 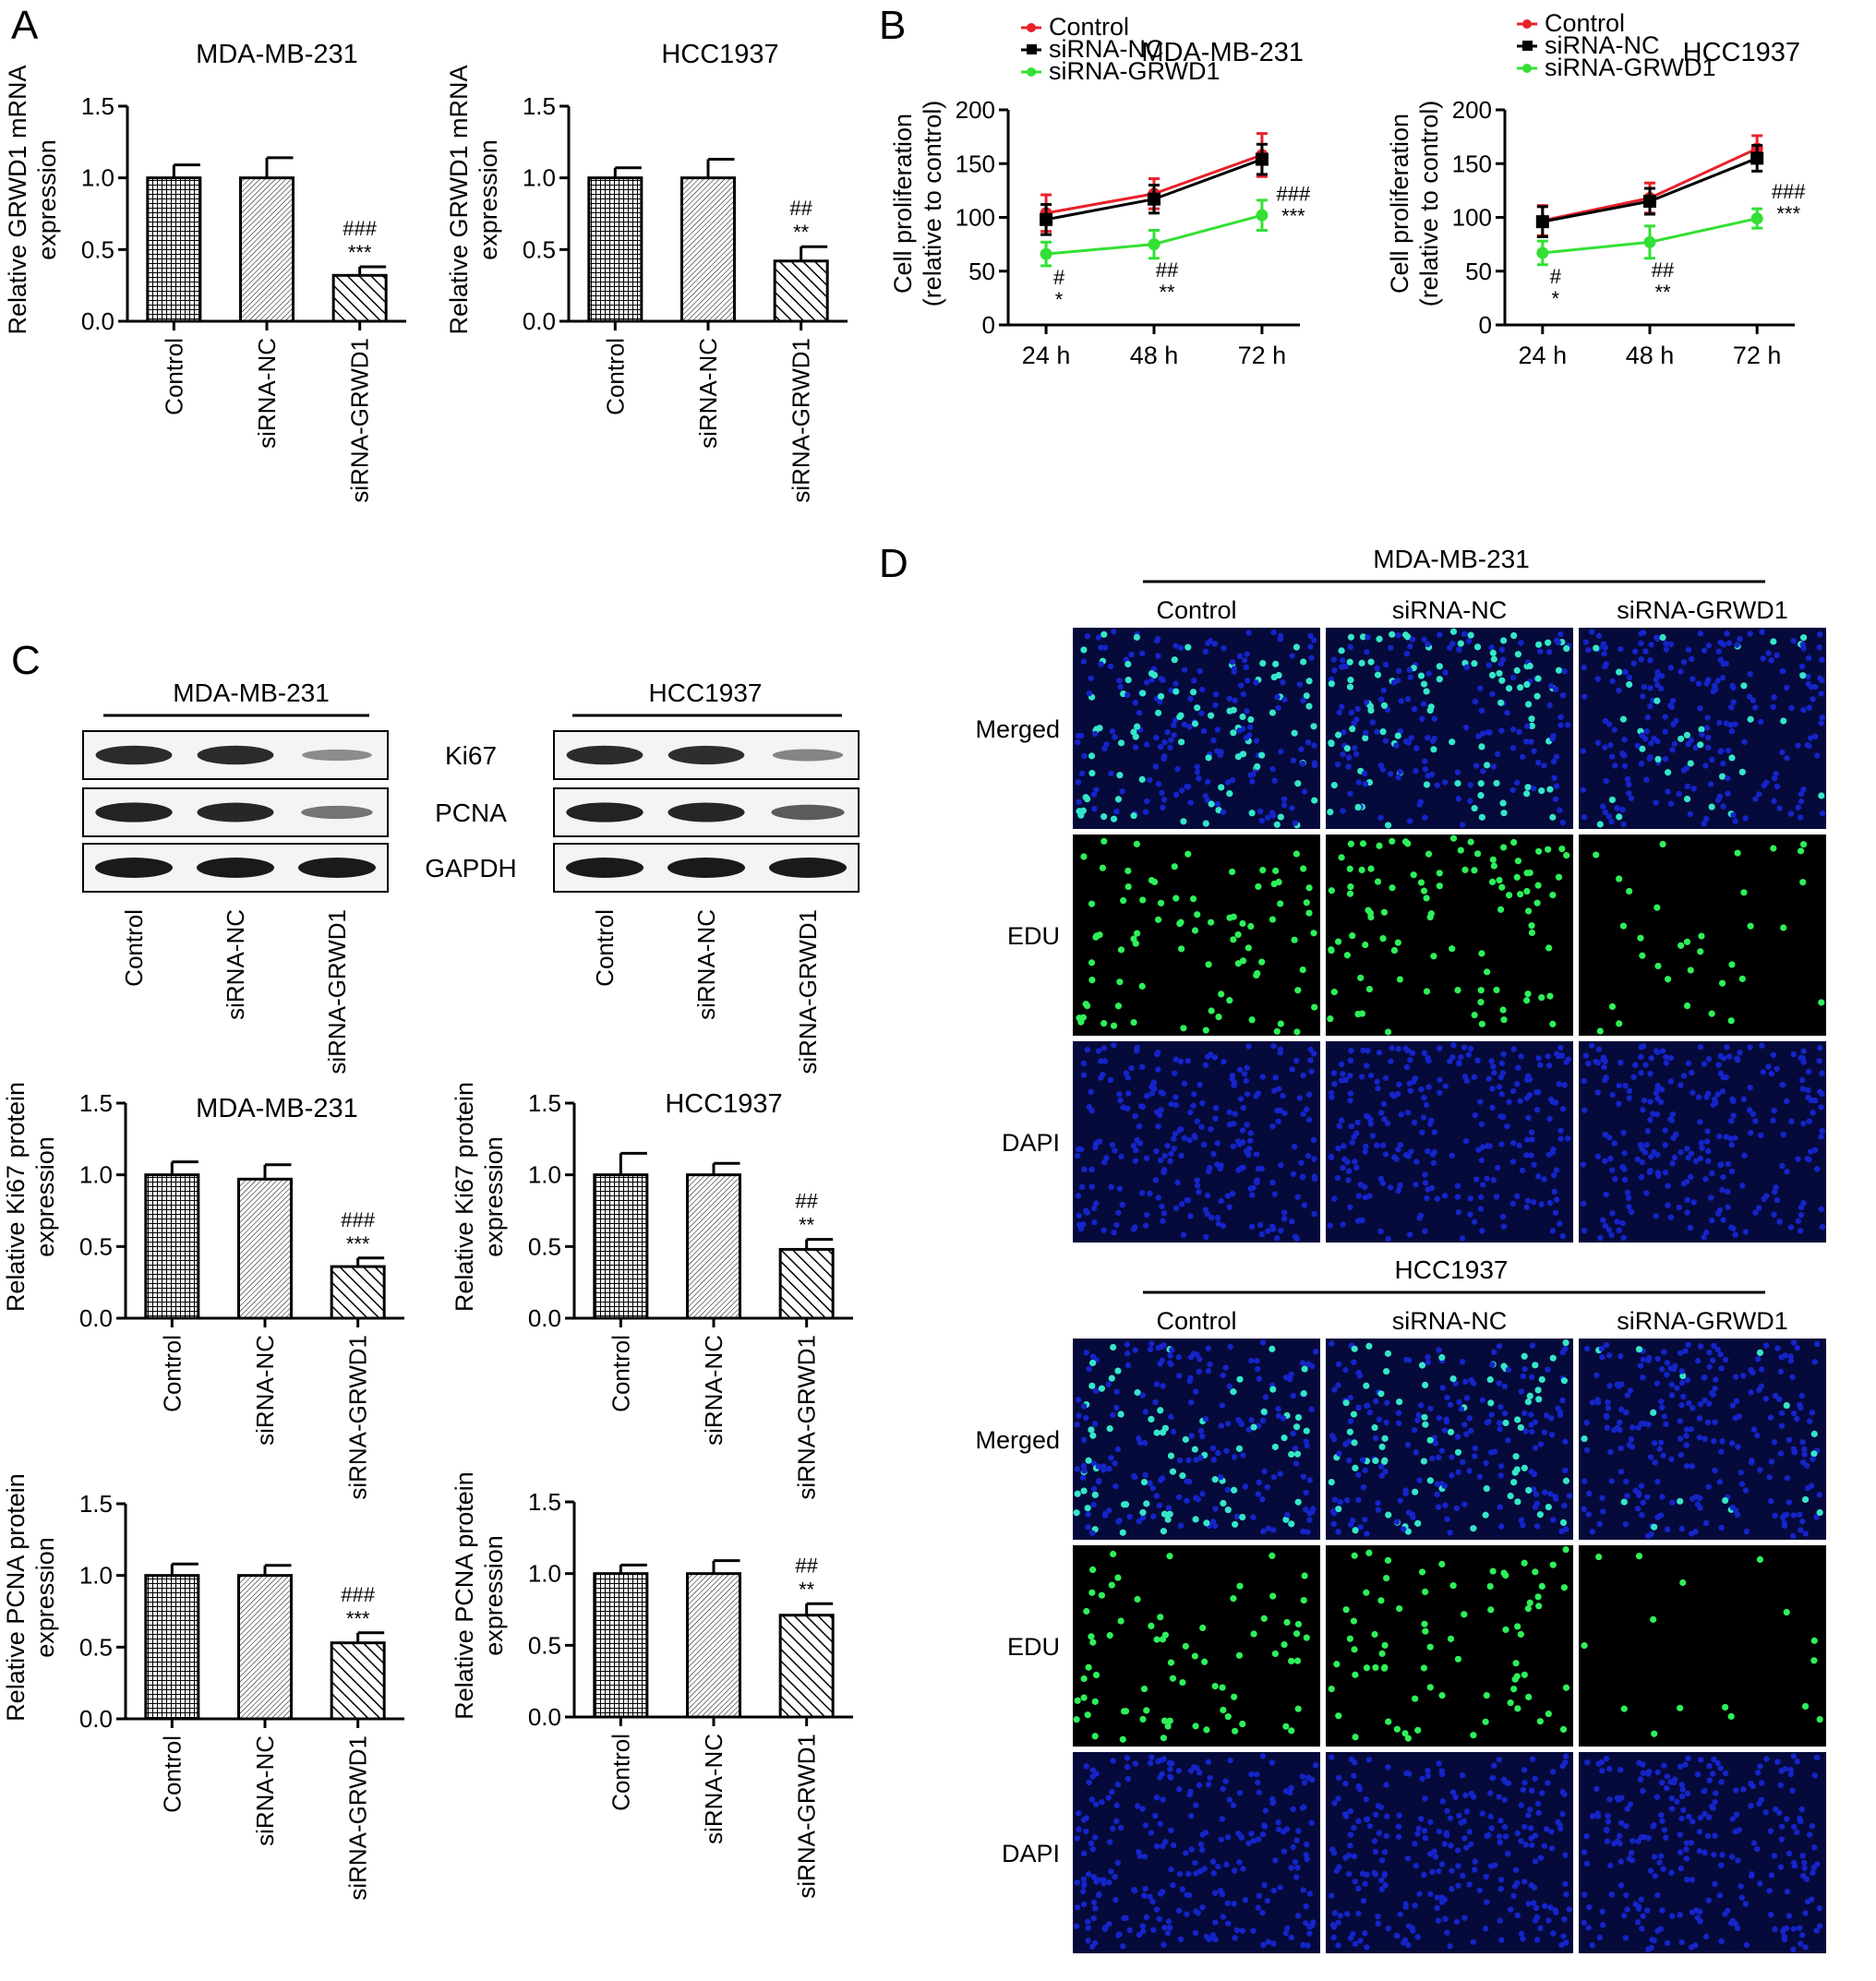 I want to click on y-axis-label-line: Cell proliferation, so click(x=1399, y=204).